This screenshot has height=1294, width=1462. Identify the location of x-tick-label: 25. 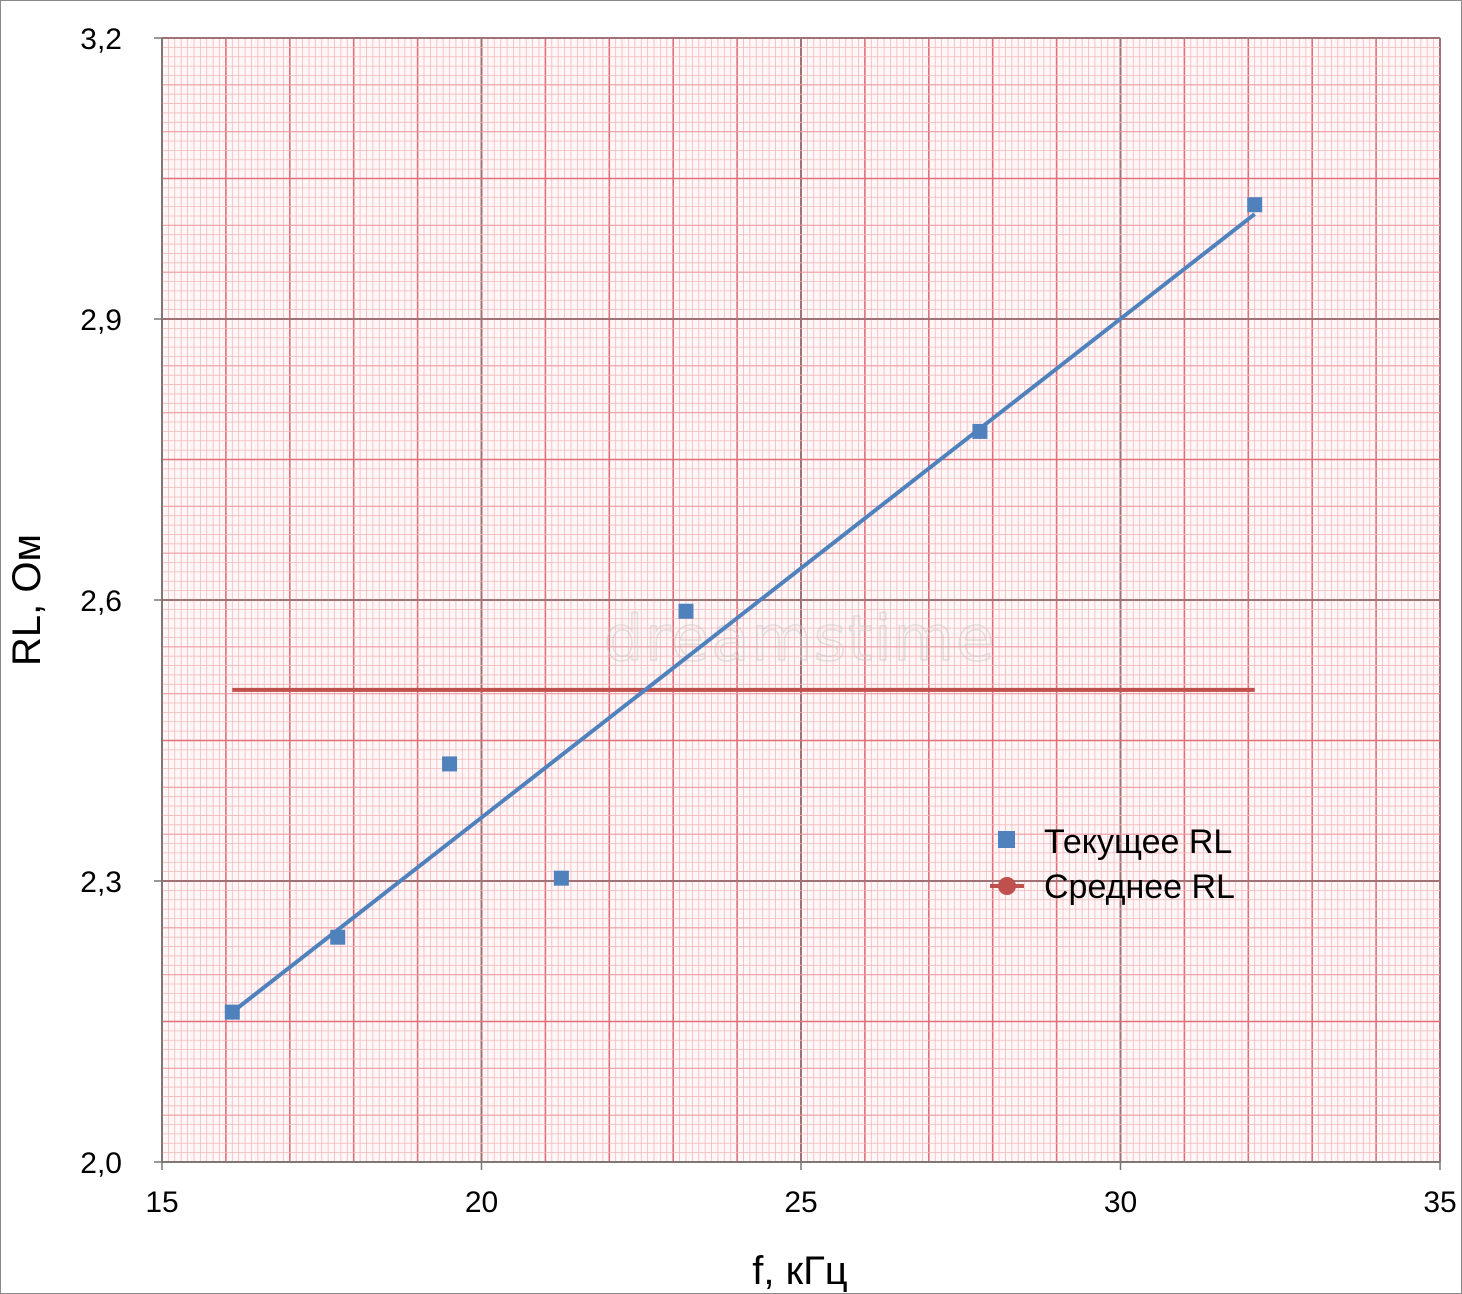
(800, 1202).